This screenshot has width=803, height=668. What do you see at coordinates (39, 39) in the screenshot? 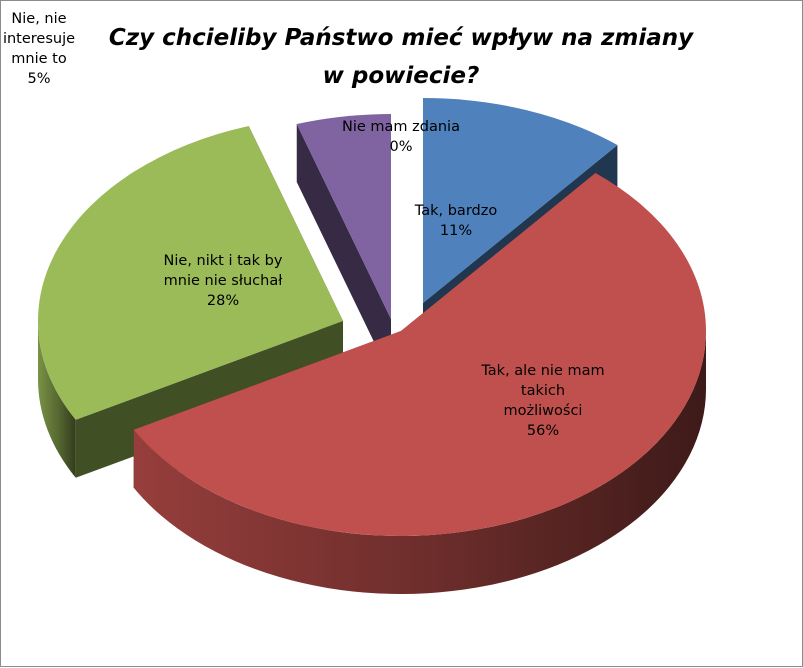
I see `data-label-3-line: interesuje` at bounding box center [39, 39].